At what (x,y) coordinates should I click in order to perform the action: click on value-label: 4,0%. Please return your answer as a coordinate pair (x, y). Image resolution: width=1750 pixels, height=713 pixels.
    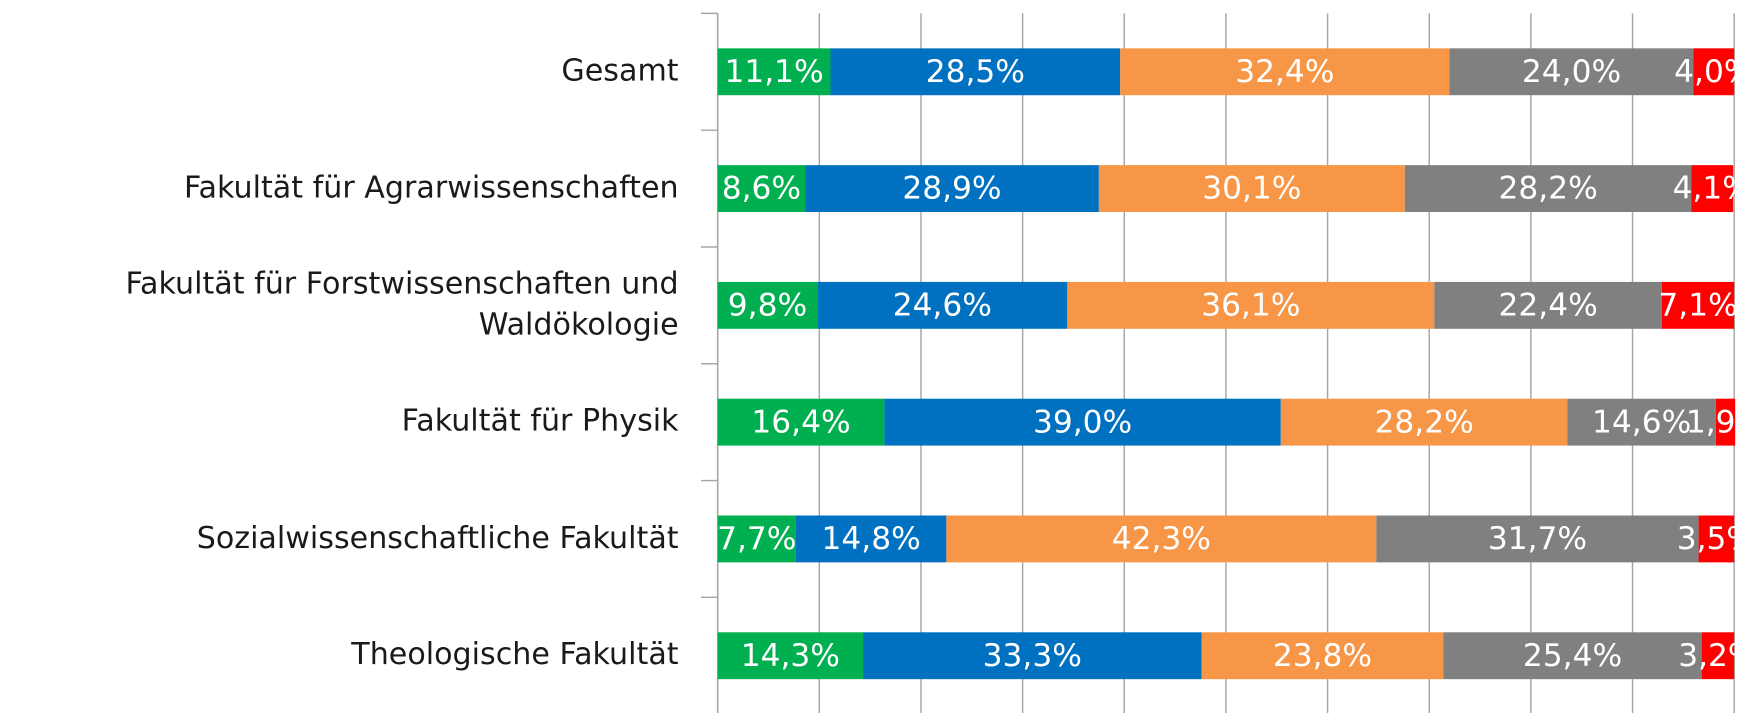
    Looking at the image, I should click on (1712, 72).